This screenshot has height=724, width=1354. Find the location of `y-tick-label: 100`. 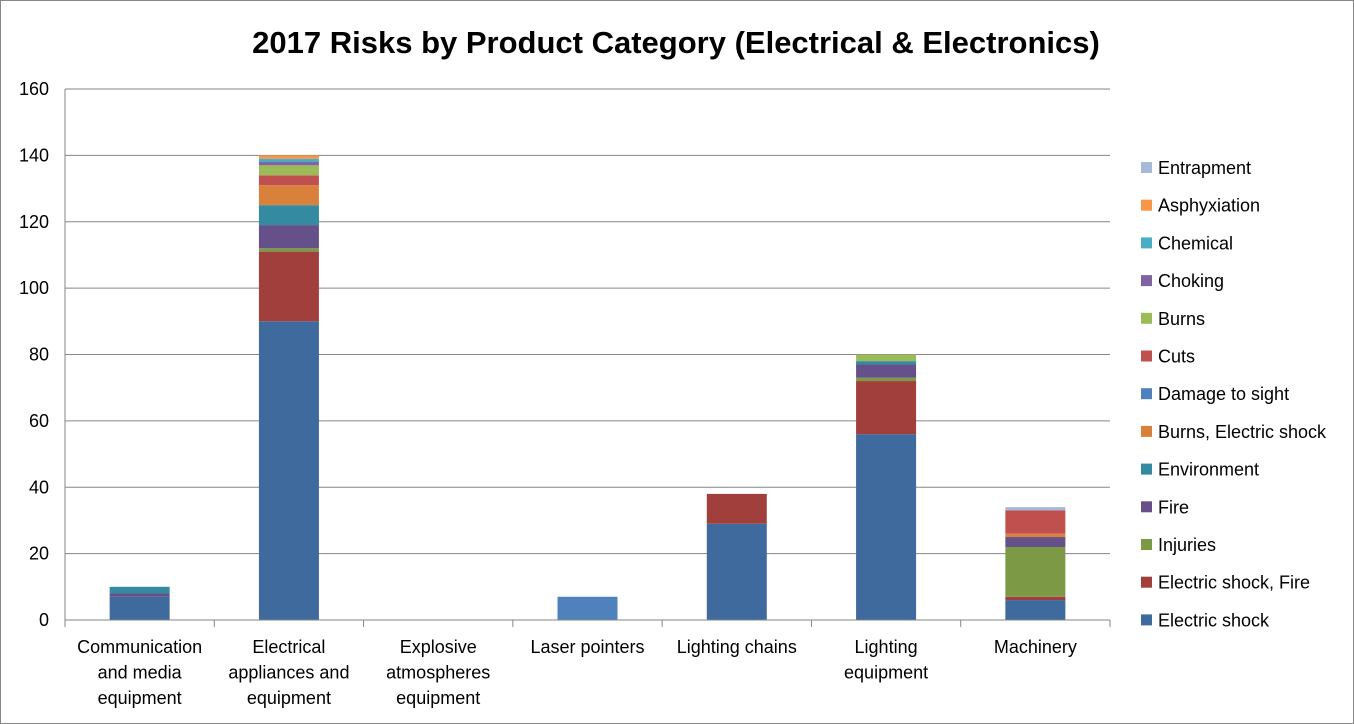

y-tick-label: 100 is located at coordinates (34, 288).